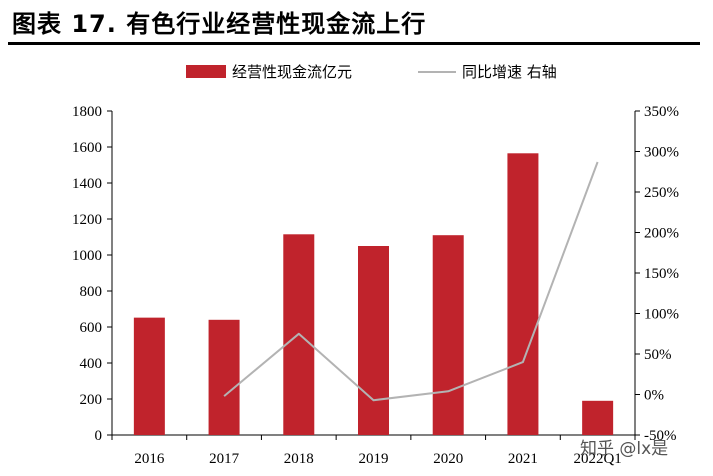 This screenshot has height=476, width=713. Describe the element at coordinates (654, 396) in the screenshot. I see `right-tick-label: 0%` at that location.